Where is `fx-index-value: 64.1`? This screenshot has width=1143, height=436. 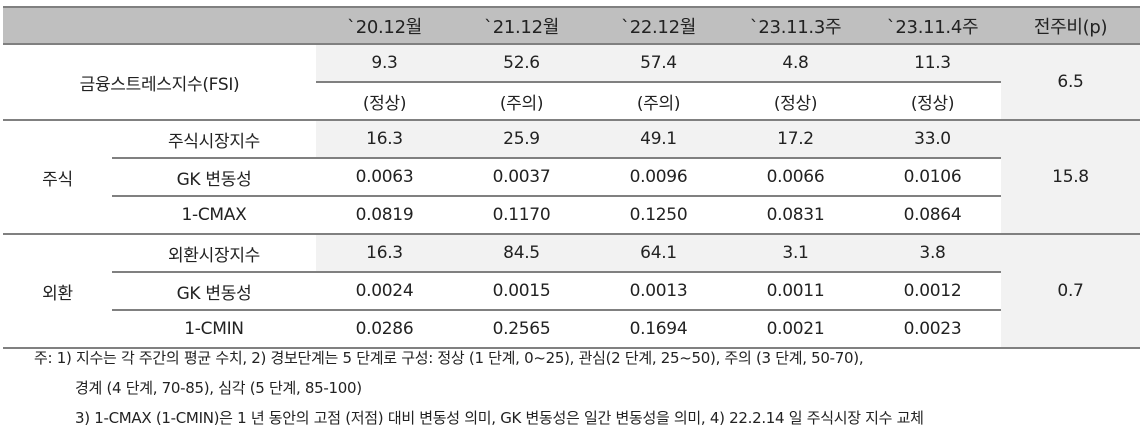
fx-index-value: 64.1 is located at coordinates (658, 252).